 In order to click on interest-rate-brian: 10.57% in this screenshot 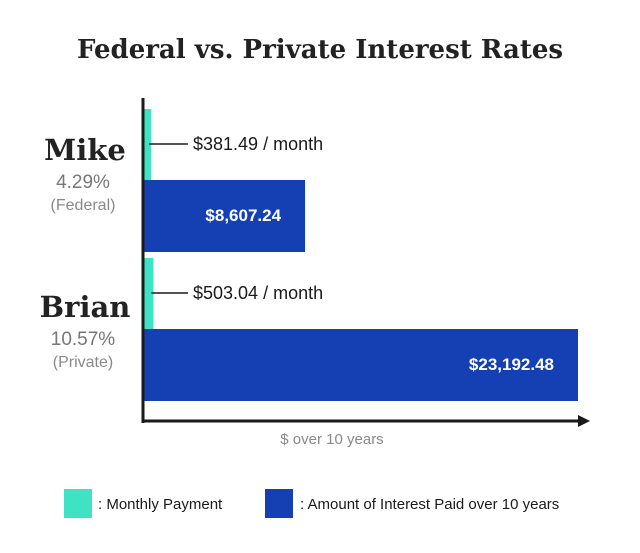, I will do `click(83, 339)`.